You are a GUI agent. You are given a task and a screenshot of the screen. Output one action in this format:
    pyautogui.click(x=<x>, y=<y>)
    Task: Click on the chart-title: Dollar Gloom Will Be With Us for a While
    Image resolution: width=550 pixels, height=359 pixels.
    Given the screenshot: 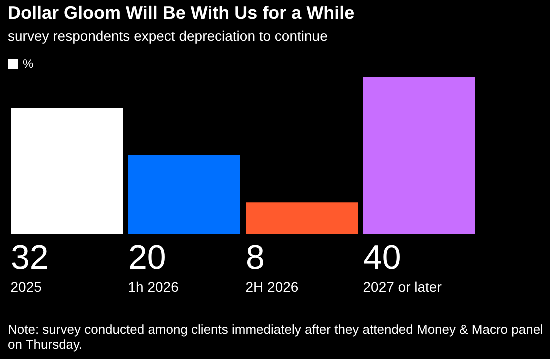 What is the action you would take?
    pyautogui.click(x=181, y=13)
    